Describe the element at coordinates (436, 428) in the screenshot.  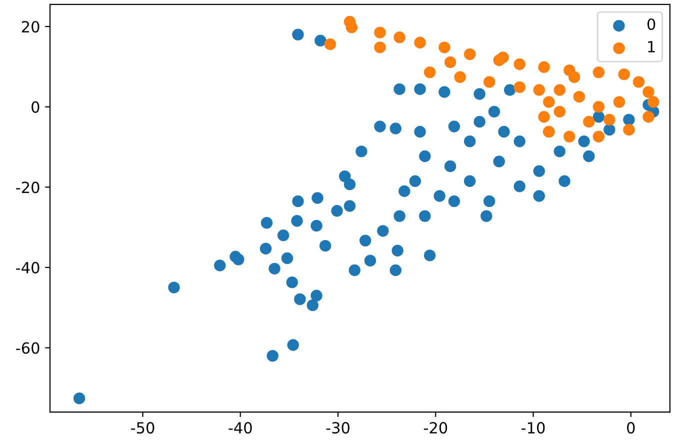
I see `x-tick-label: -20` at that location.